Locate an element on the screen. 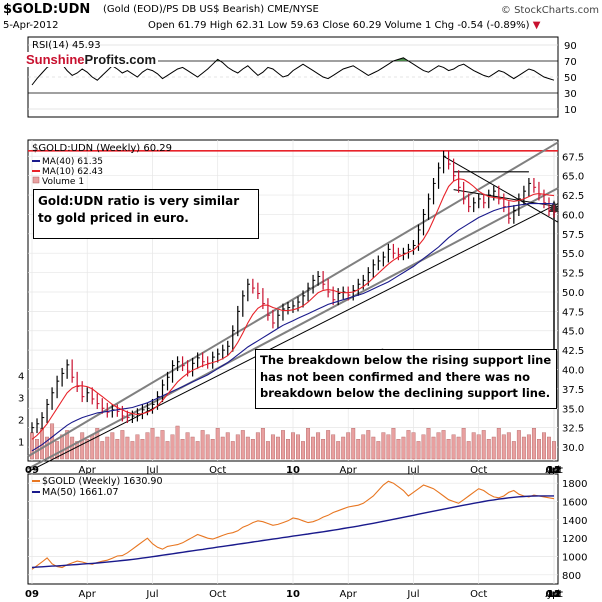 This screenshot has width=602, height=602. ma40-legend: MA(40) 61.35 is located at coordinates (72, 162).